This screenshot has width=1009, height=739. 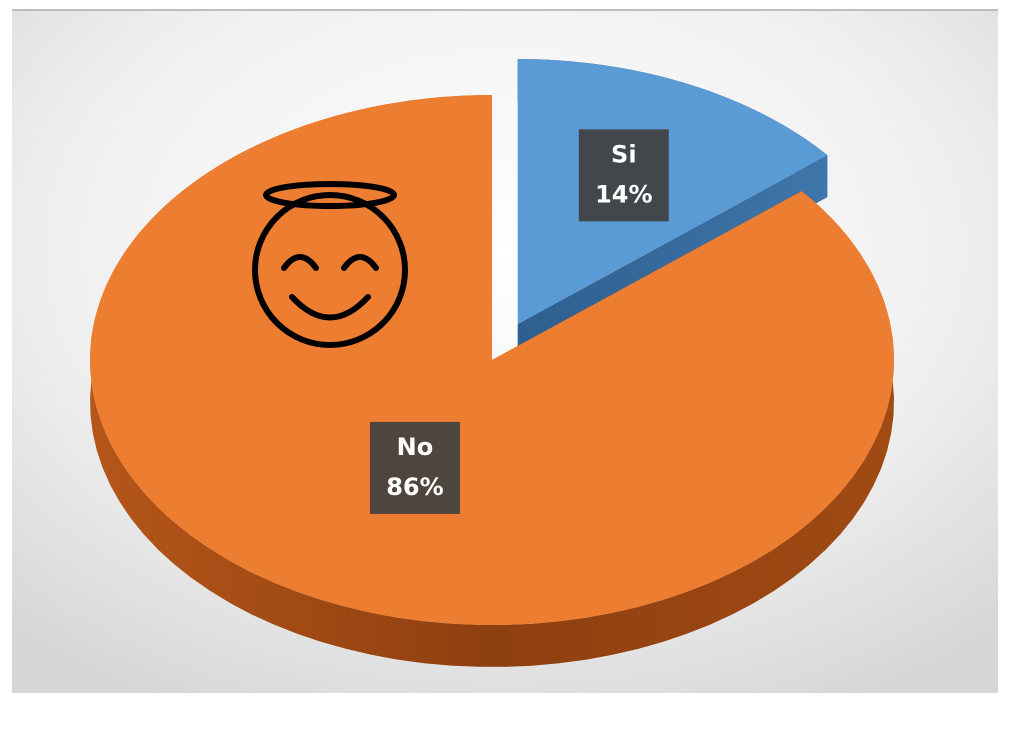 I want to click on halo, so click(x=330, y=195).